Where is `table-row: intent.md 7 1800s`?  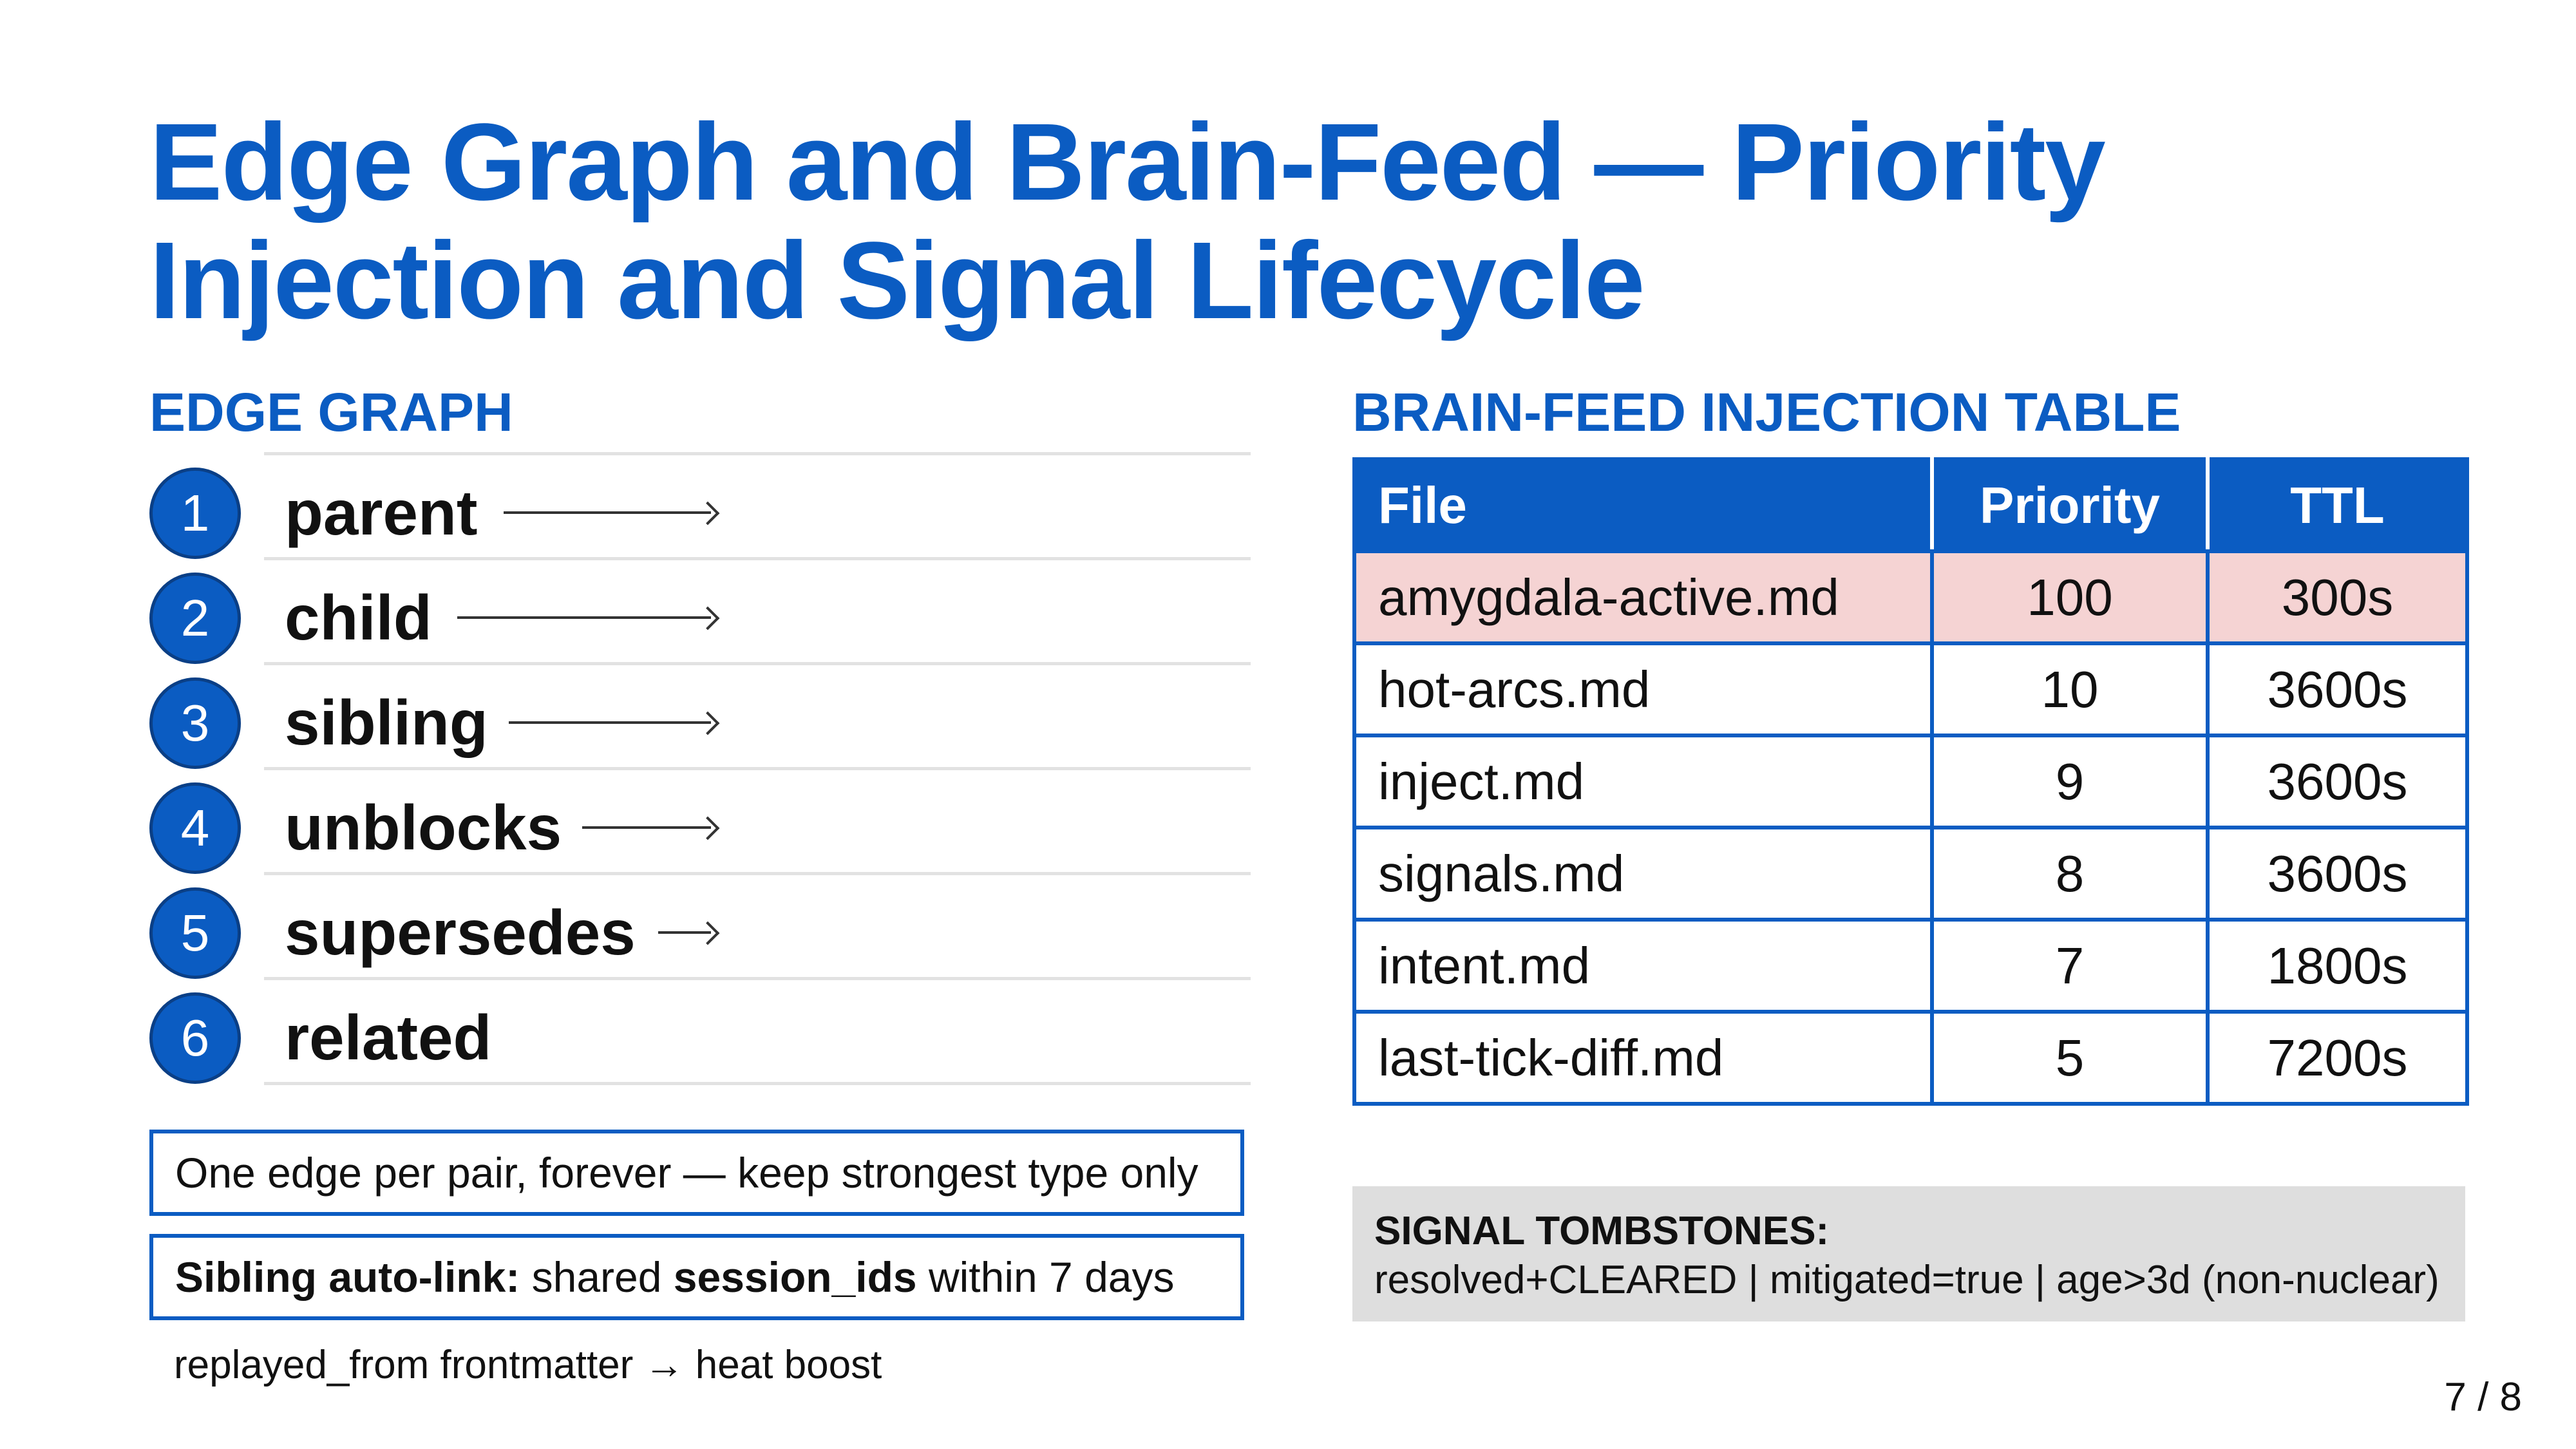 table-row: intent.md 7 1800s is located at coordinates (1911, 966).